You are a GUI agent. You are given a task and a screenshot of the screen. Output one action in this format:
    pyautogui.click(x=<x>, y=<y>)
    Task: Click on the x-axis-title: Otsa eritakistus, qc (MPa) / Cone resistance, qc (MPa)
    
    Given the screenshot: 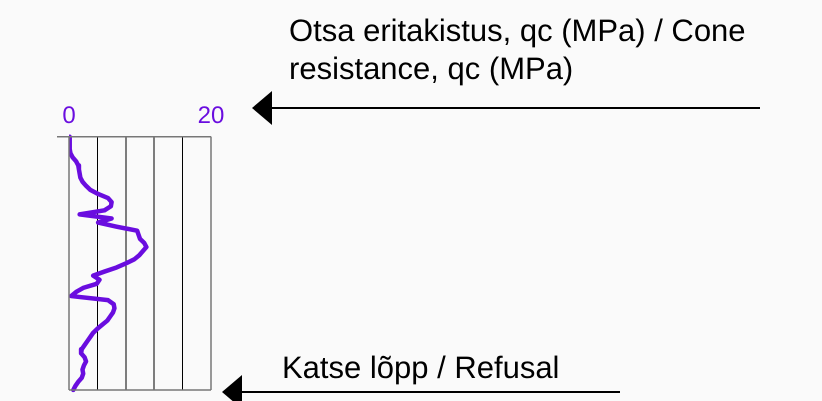 What is the action you would take?
    pyautogui.click(x=518, y=50)
    